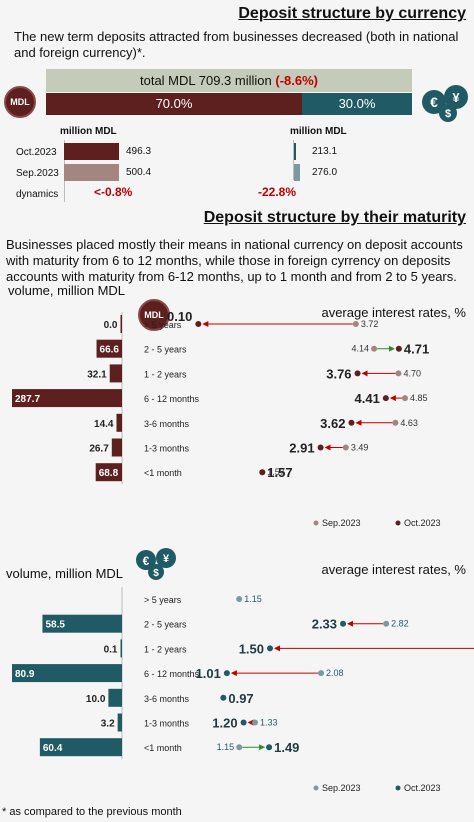 The image size is (474, 822). Describe the element at coordinates (398, 788) in the screenshot. I see `legend-oct-marker` at that location.